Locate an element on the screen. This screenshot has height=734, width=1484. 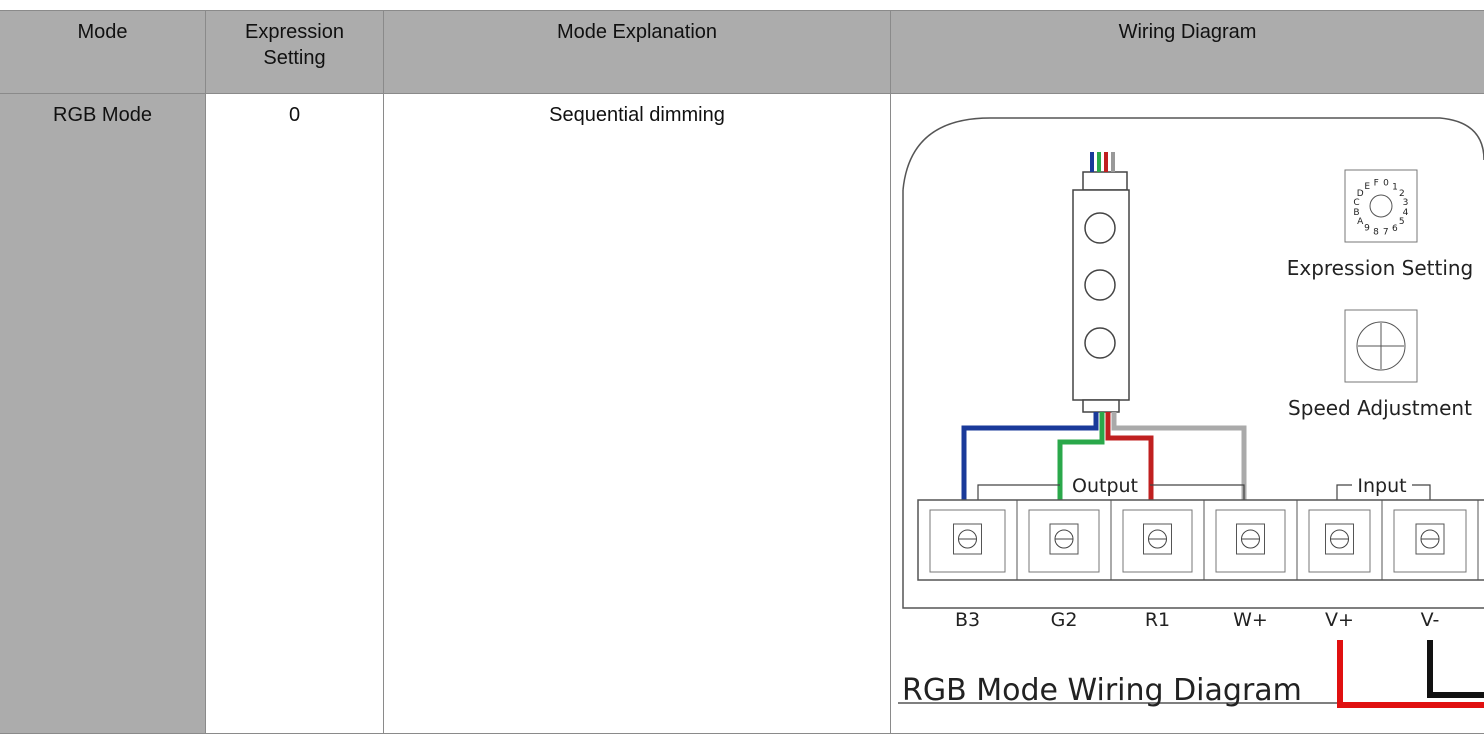
terminal-label: G2 is located at coordinates (1064, 620).